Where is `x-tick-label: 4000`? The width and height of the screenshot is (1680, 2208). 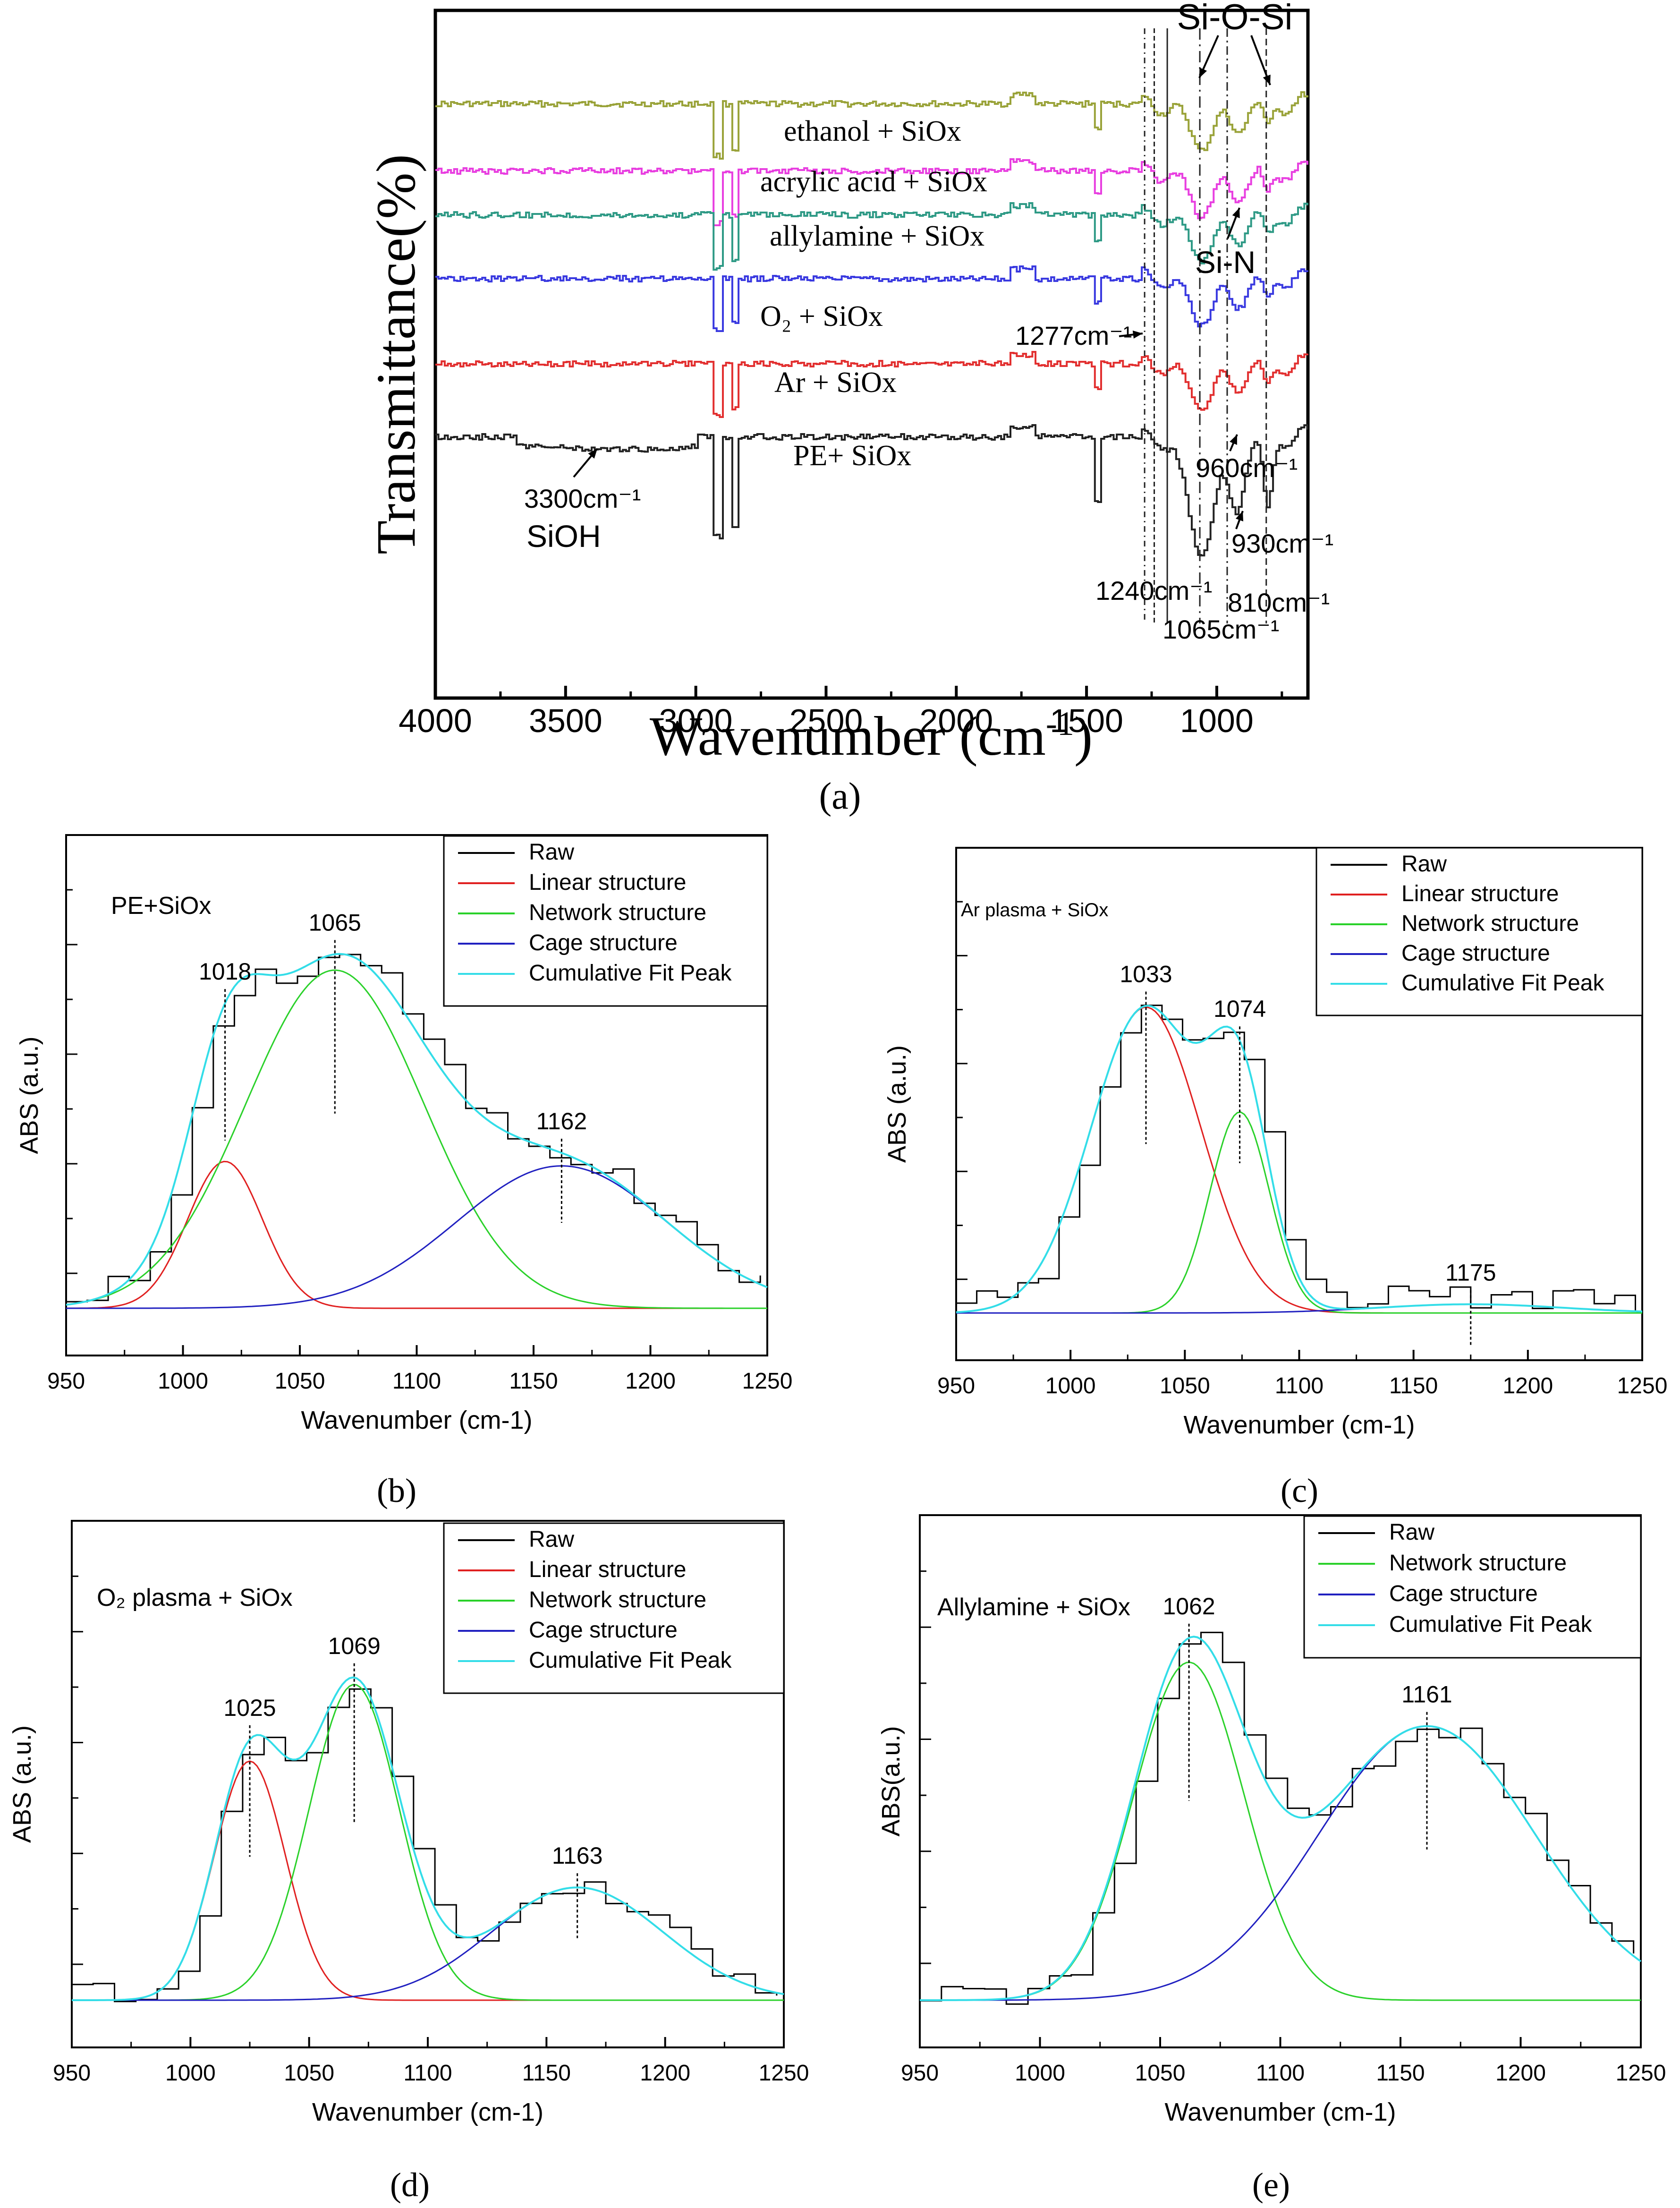
x-tick-label: 4000 is located at coordinates (435, 720).